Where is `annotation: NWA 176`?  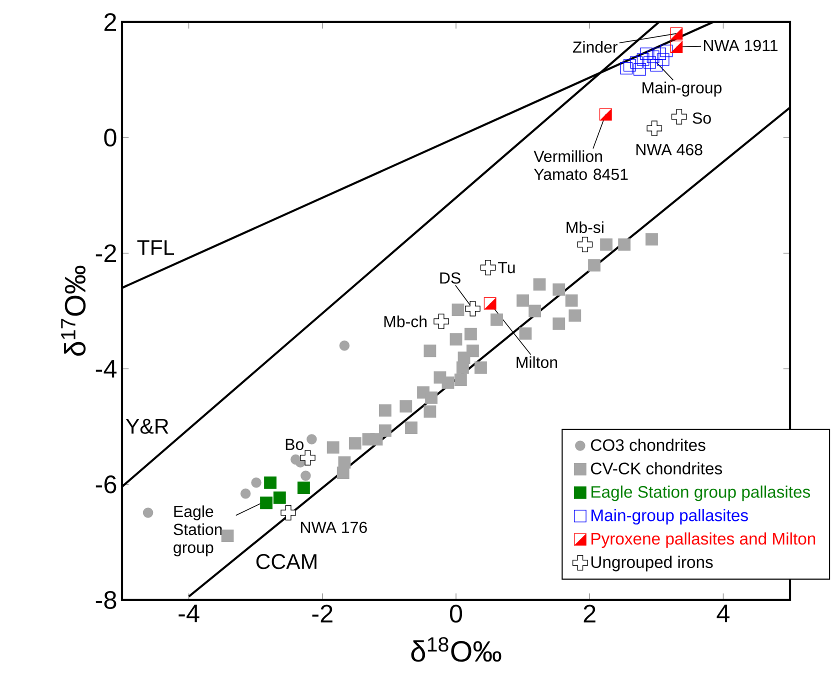 annotation: NWA 176 is located at coordinates (334, 528).